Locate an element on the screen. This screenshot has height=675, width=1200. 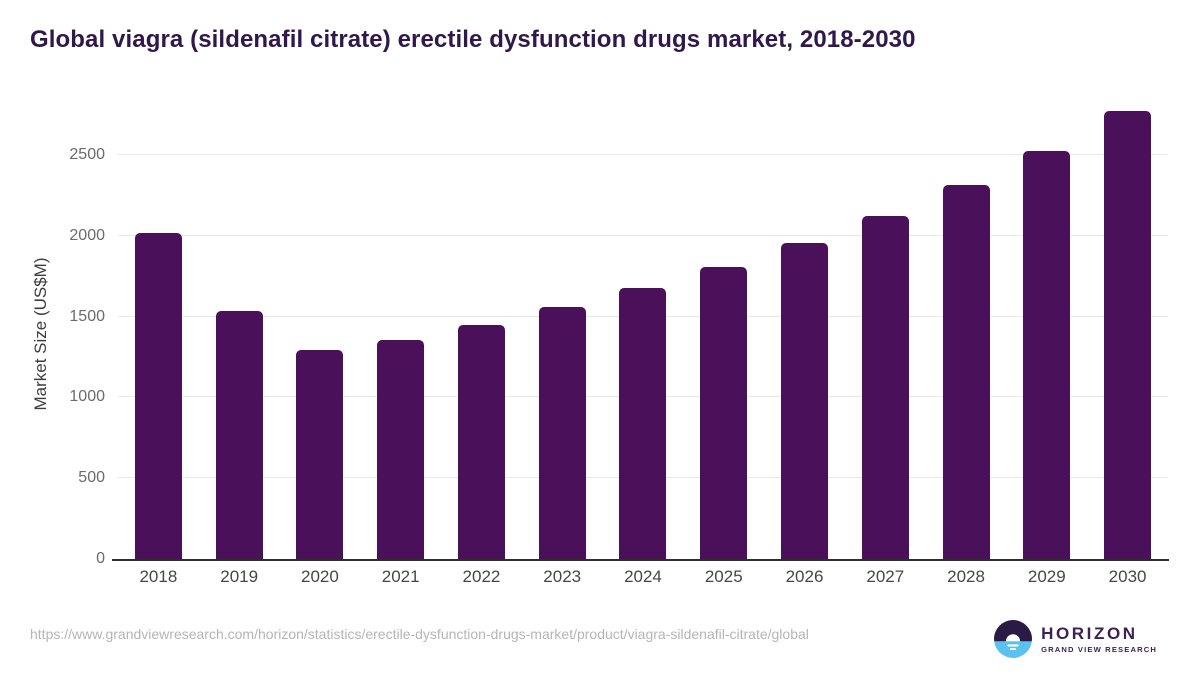
bar-slot-2027 is located at coordinates (885, 334).